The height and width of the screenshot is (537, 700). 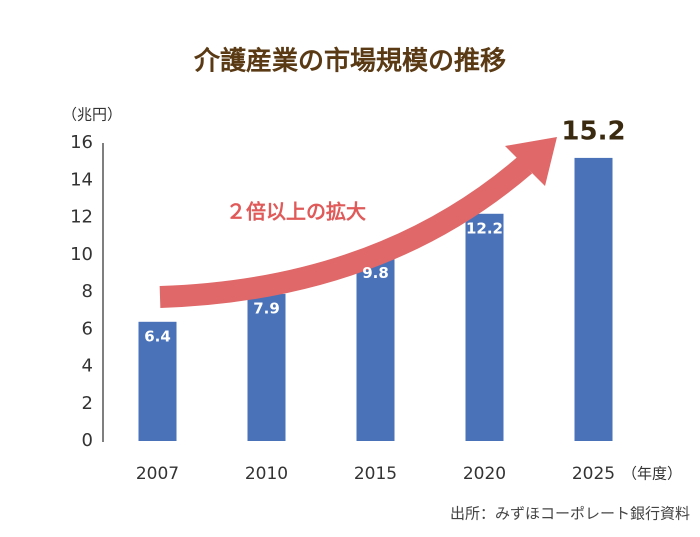 I want to click on value-label: 7.9, so click(x=266, y=308).